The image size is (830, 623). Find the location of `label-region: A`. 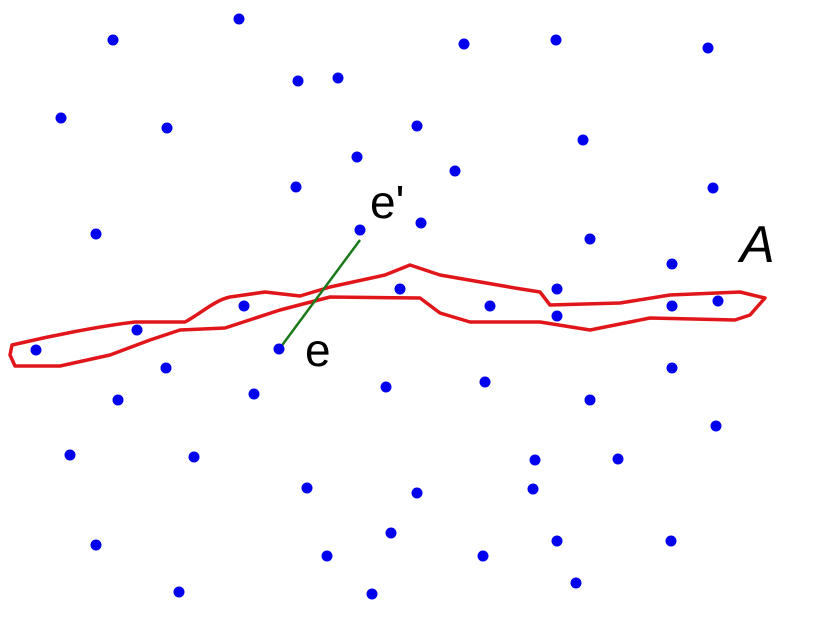

label-region: A is located at coordinates (756, 245).